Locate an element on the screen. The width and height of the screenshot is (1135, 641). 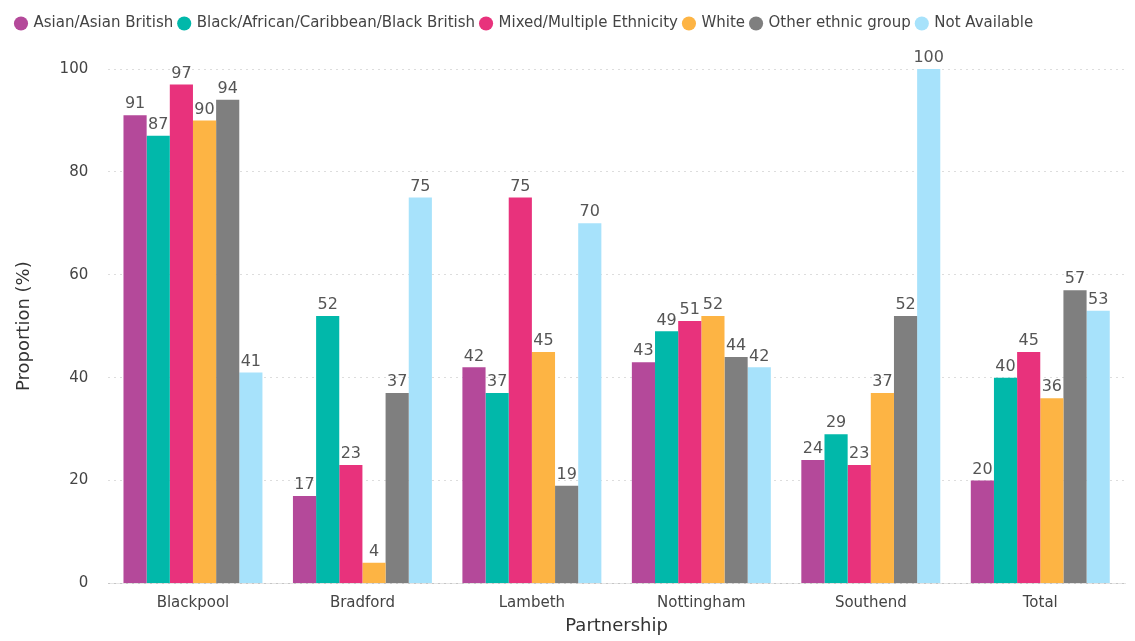
y-tick-label: 40 is located at coordinates (79, 376).